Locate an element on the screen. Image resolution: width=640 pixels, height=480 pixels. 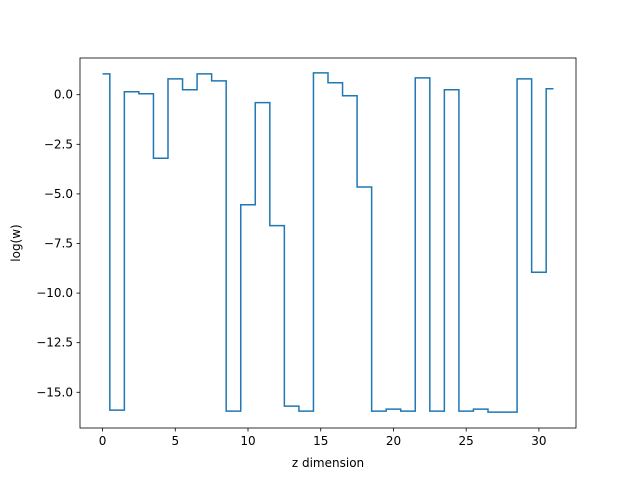
y-tick-label: −15.0 is located at coordinates (54, 392).